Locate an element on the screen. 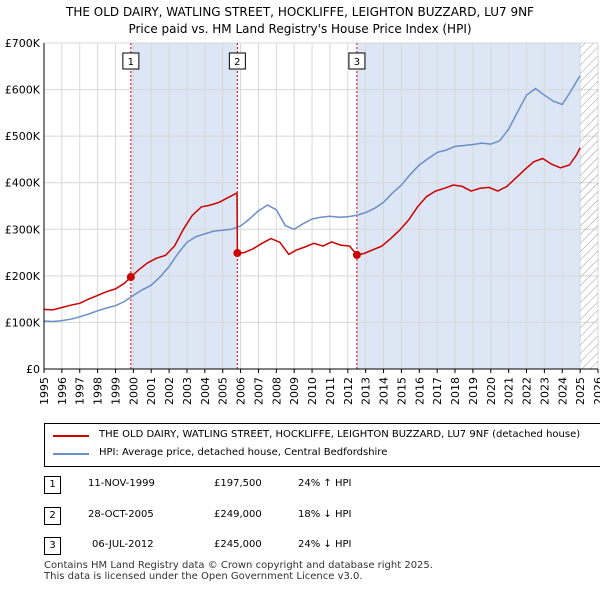 This screenshot has height=590, width=600. sale-row-1: 1 11-NOV-1999 £197,500 24% ↑ HPI is located at coordinates (322, 485).